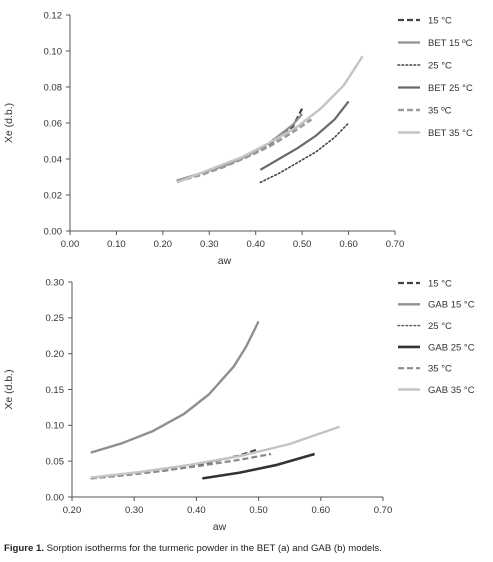  Describe the element at coordinates (225, 261) in the screenshot. I see `chart-a-x-axis-title: aw` at that location.